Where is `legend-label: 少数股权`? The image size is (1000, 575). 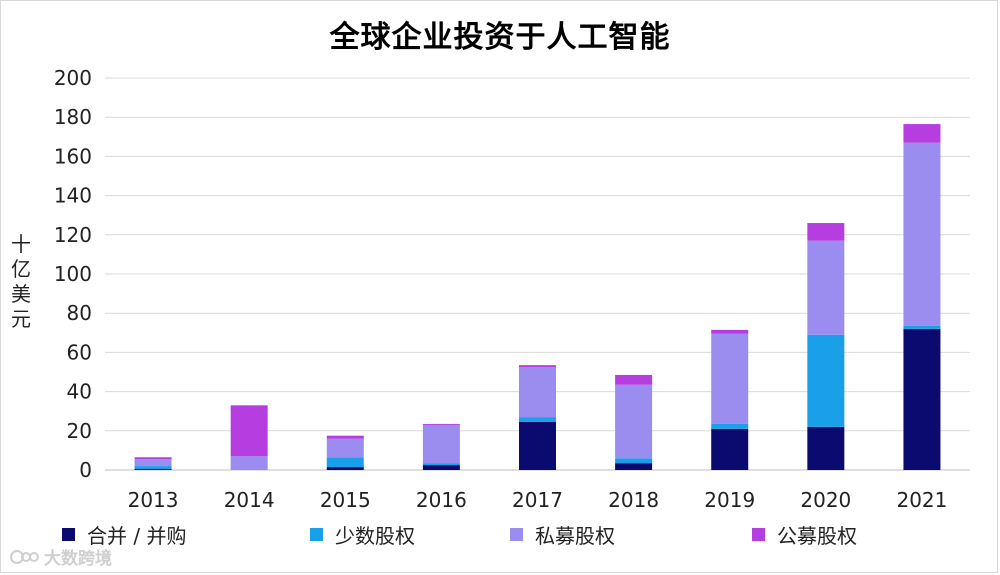 legend-label: 少数股权 is located at coordinates (375, 536).